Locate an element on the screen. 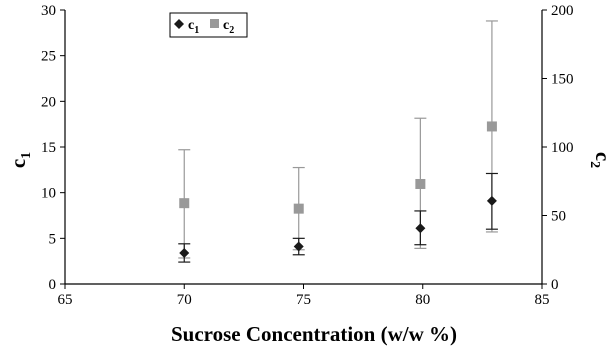 The height and width of the screenshot is (354, 616). legend: c1 c2 is located at coordinates (208, 25).